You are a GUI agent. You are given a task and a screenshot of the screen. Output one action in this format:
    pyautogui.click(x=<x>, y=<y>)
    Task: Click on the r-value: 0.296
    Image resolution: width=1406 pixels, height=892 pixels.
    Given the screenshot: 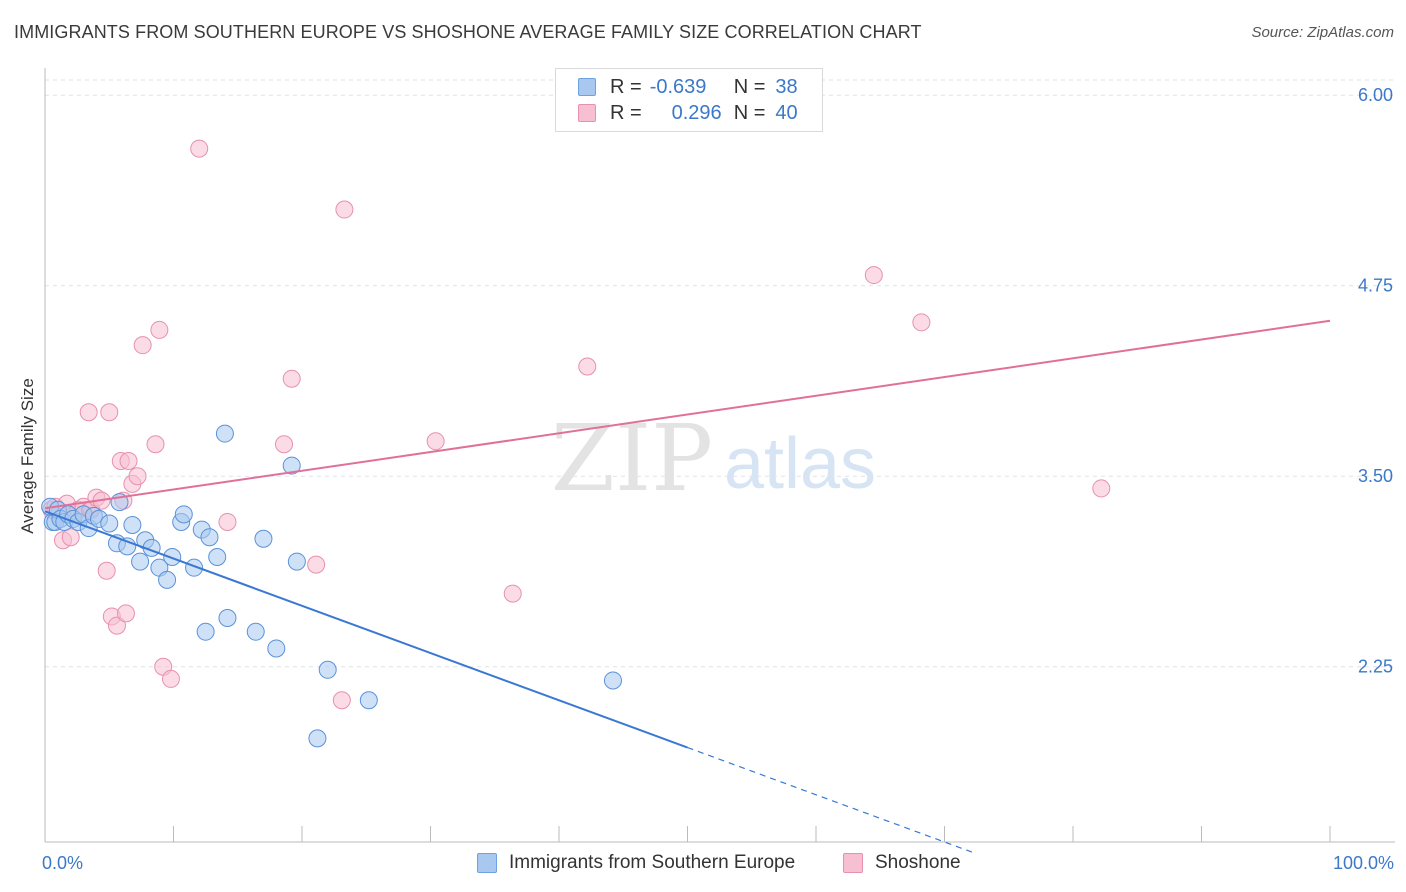 What is the action you would take?
    pyautogui.click(x=696, y=112)
    